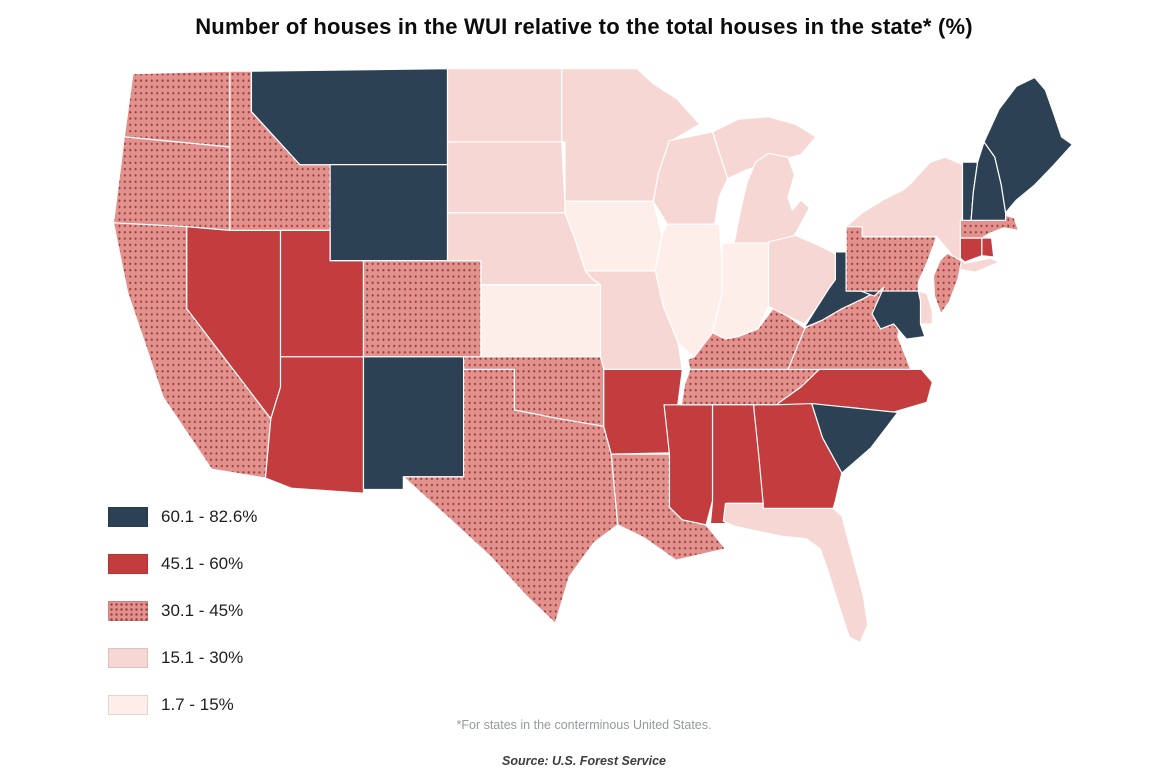  What do you see at coordinates (172, 184) in the screenshot?
I see `state-or` at bounding box center [172, 184].